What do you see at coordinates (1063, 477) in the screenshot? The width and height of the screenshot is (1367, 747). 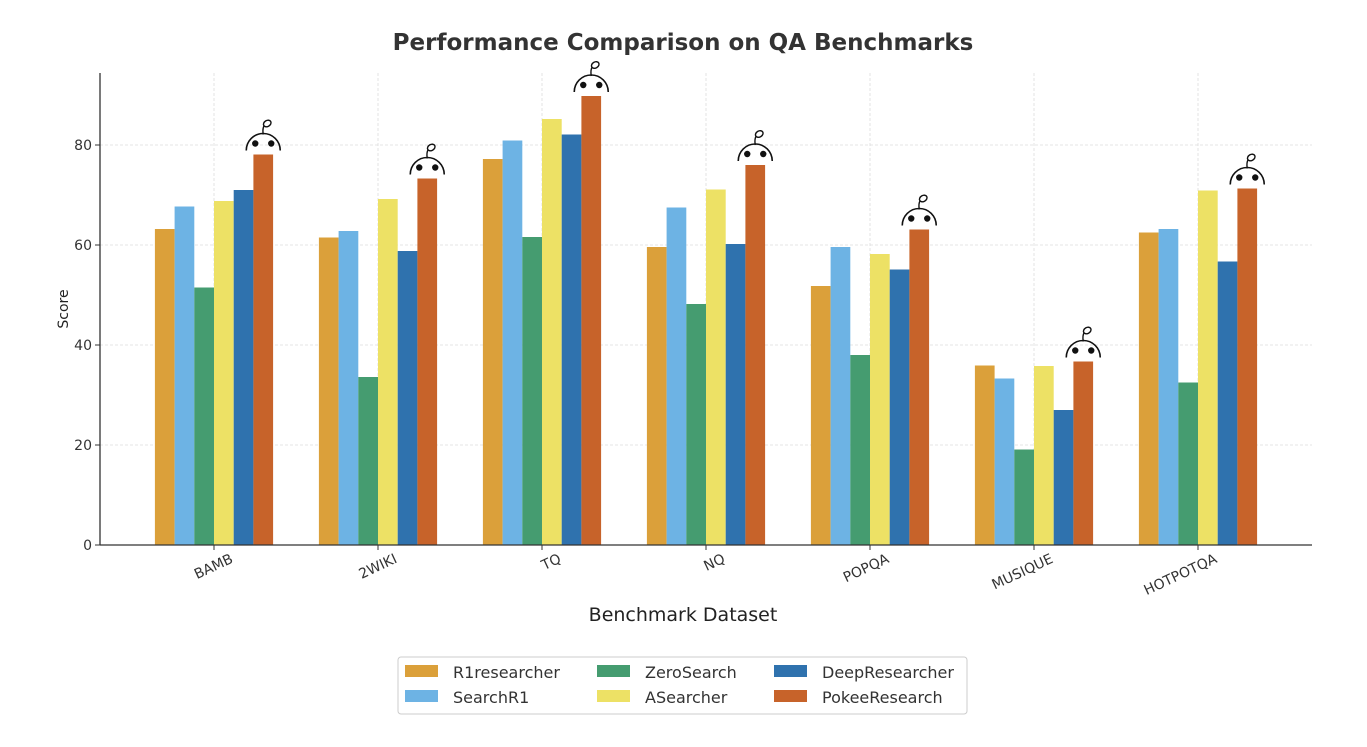 I see `bar-deepresearcher-musique` at bounding box center [1063, 477].